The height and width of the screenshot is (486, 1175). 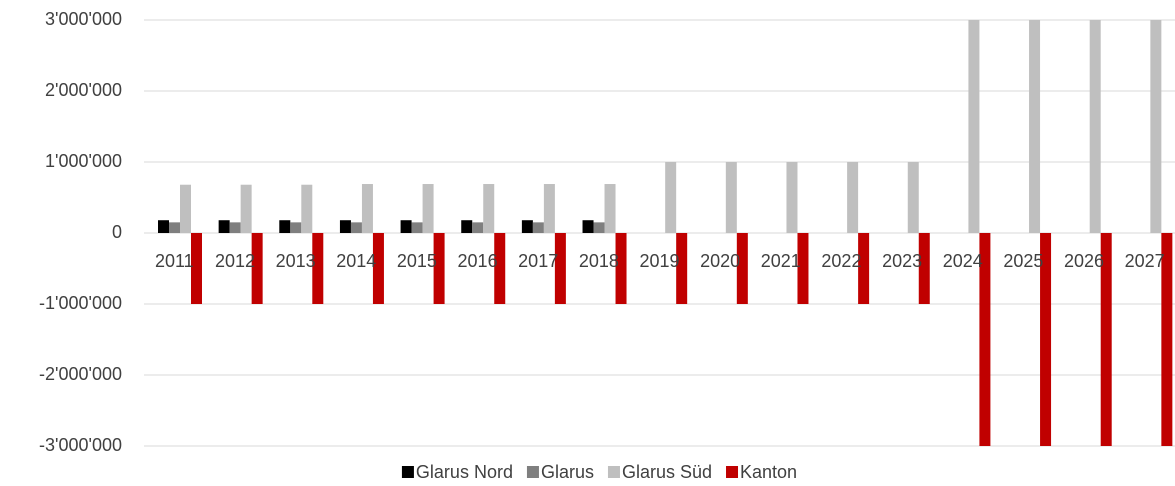 I want to click on legend-label: Glarus Süd, so click(x=667, y=472).